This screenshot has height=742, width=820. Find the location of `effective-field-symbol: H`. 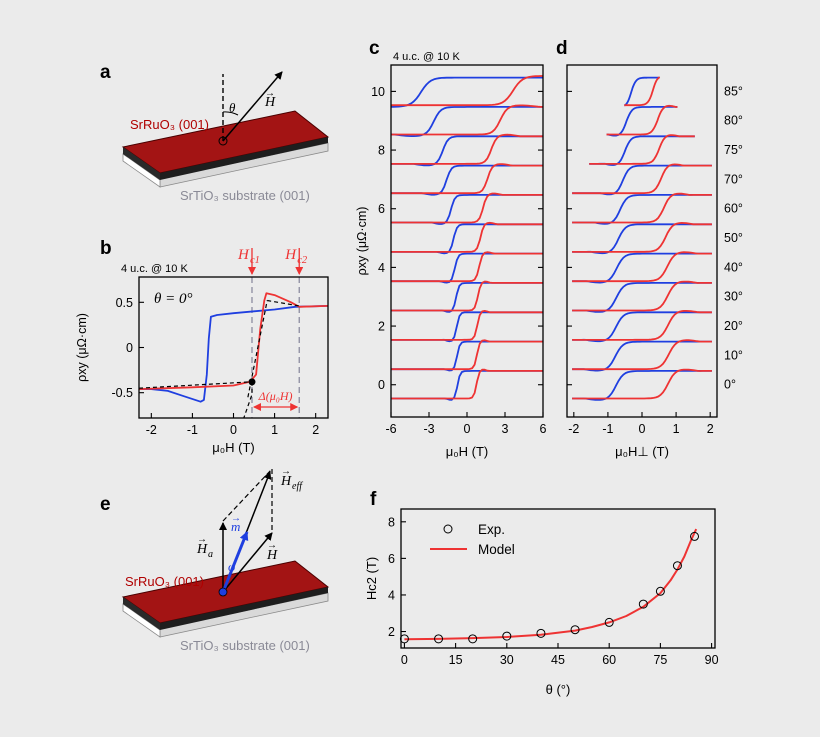

effective-field-symbol: H is located at coordinates (286, 481).